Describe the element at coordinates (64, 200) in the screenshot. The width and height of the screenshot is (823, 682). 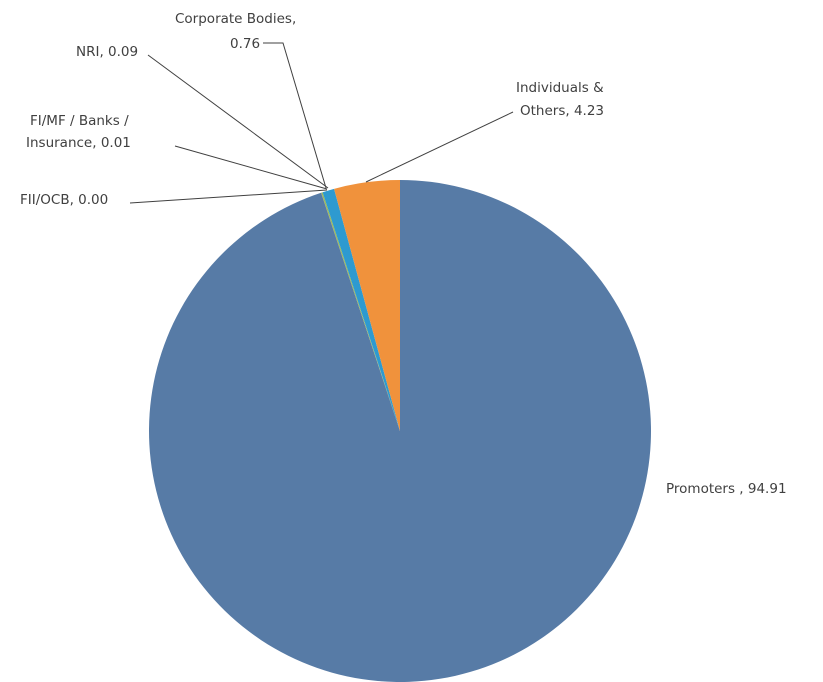
I see `data-label: FII/OCB, 0.00` at that location.